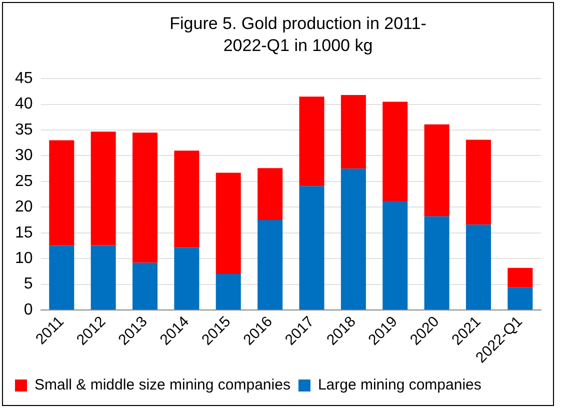  I want to click on legend-label: Small & middle size mining companies, so click(162, 385).